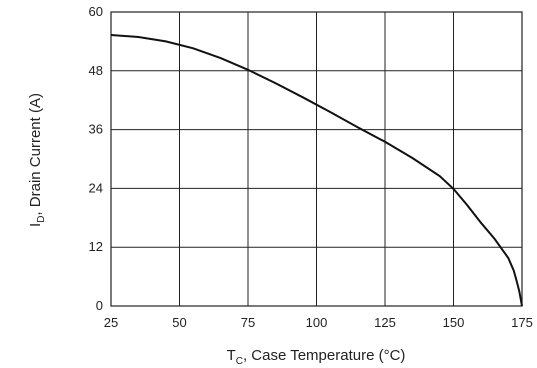  I want to click on y-axis-title: ID, Drain Current (A), so click(37, 160).